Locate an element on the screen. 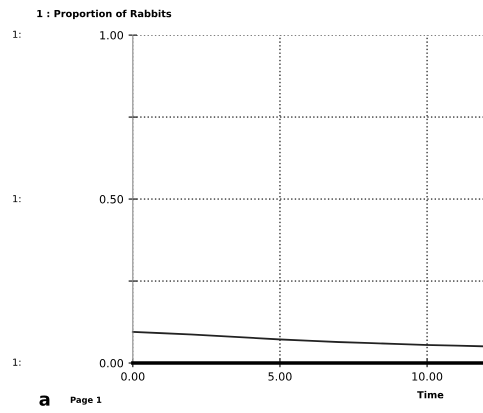 The image size is (483, 413). chart-title: 1 : Proportion of Rabbits is located at coordinates (104, 15).